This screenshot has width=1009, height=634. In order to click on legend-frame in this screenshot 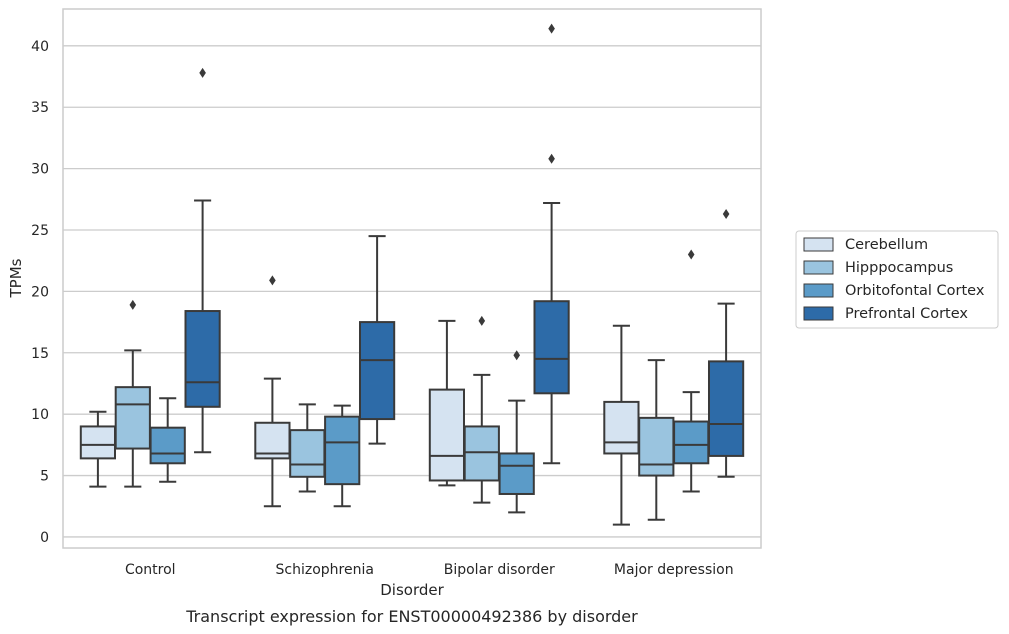, I will do `click(897, 279)`.